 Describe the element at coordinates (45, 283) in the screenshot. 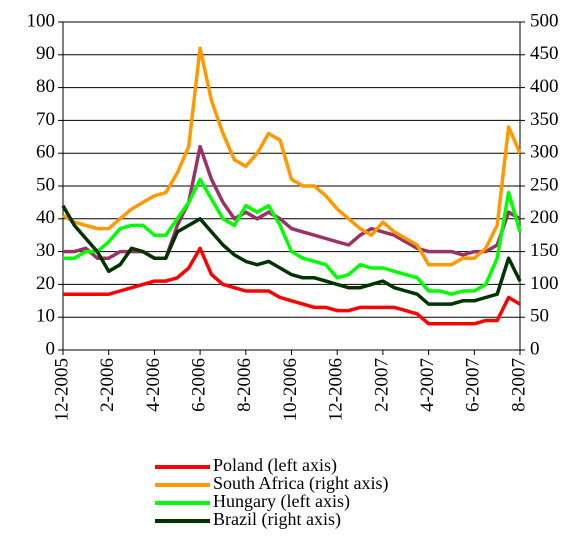

I see `y-tick-label: 20` at that location.